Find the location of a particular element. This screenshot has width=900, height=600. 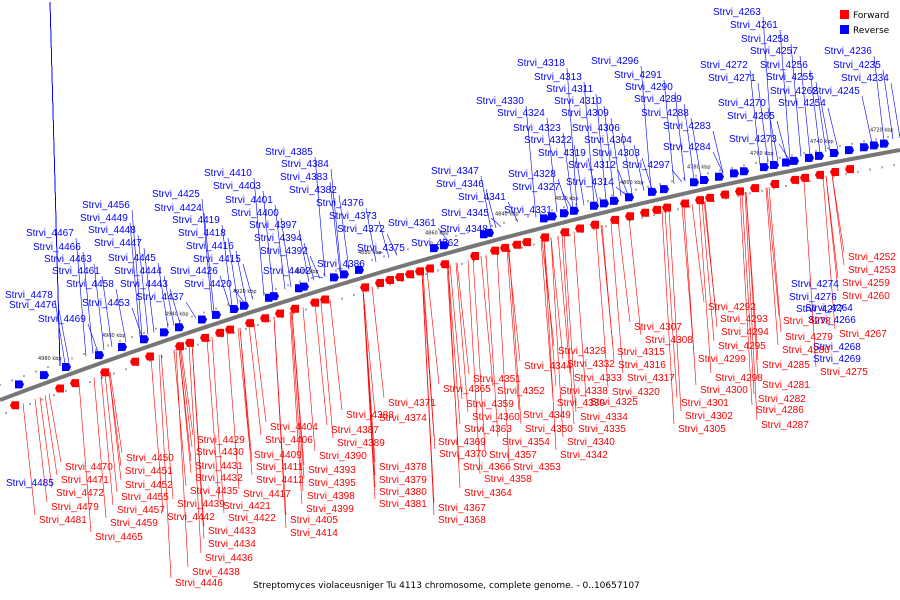

forward-gene-label: Strvi_4344 is located at coordinates (548, 366).